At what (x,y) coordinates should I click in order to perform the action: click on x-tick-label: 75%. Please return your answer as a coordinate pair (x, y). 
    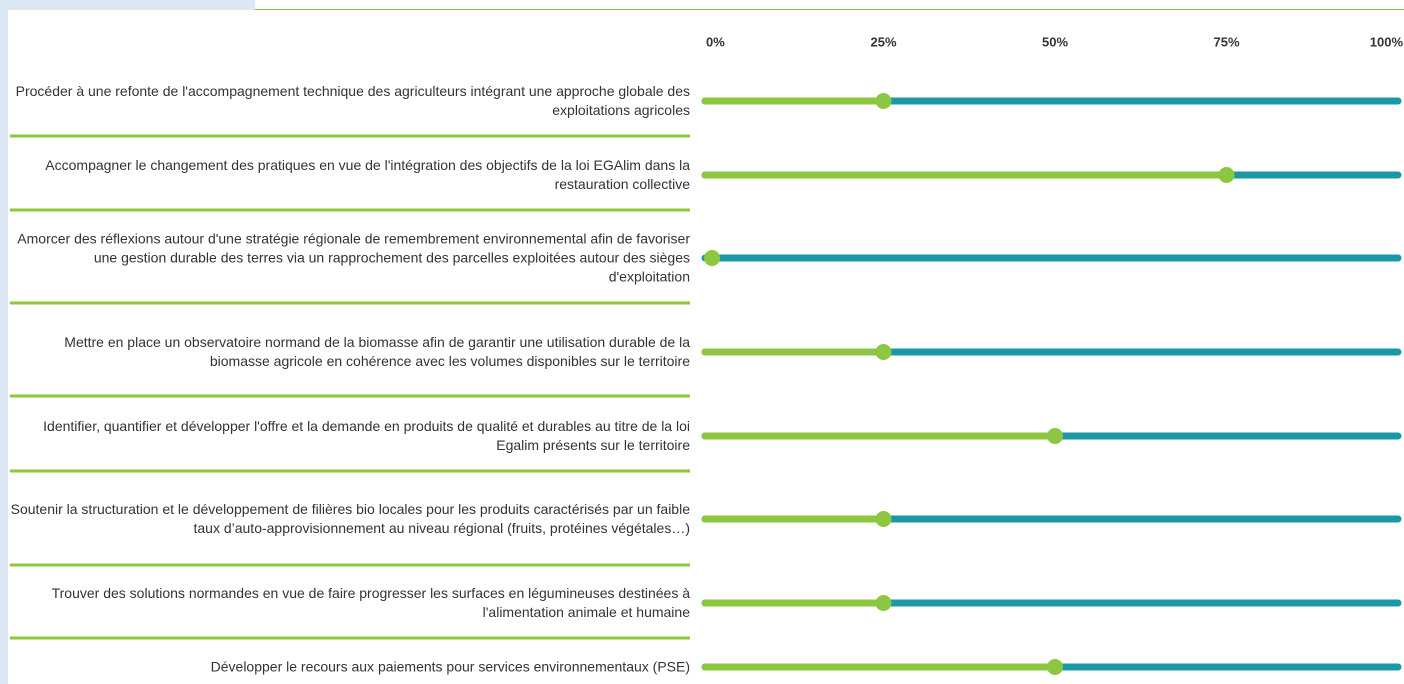
    Looking at the image, I should click on (1226, 41).